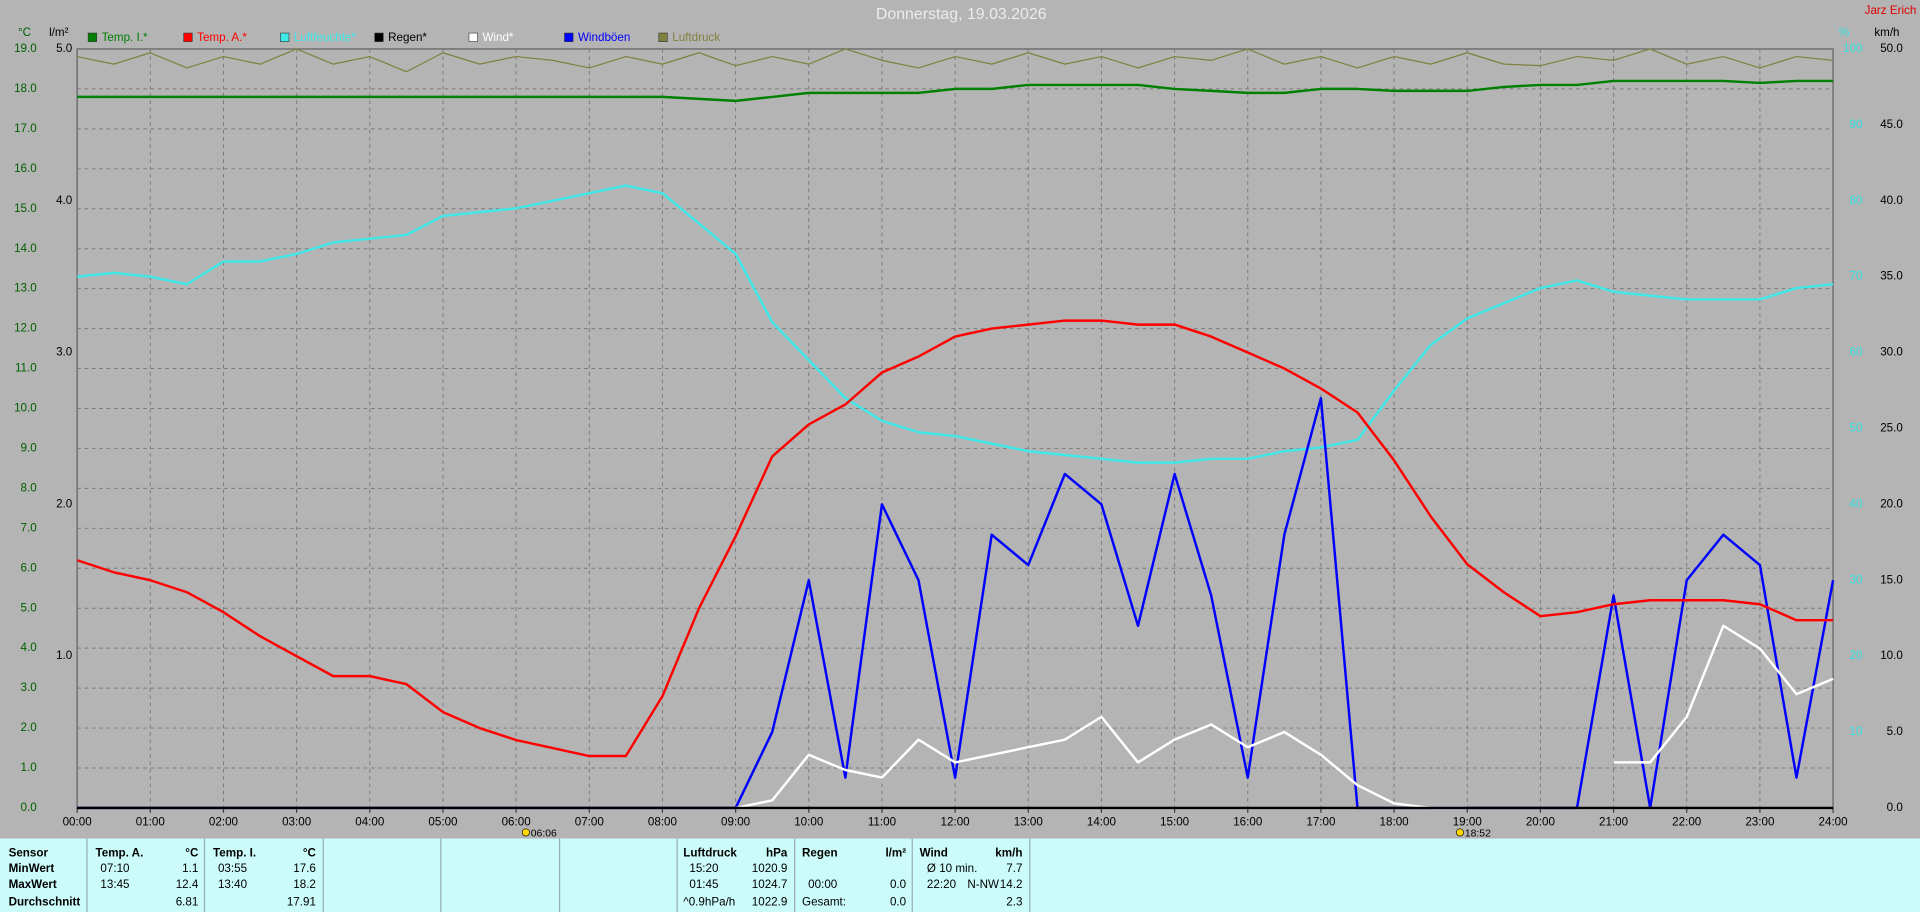  Describe the element at coordinates (232, 868) in the screenshot. I see `cell: 03:55` at that location.